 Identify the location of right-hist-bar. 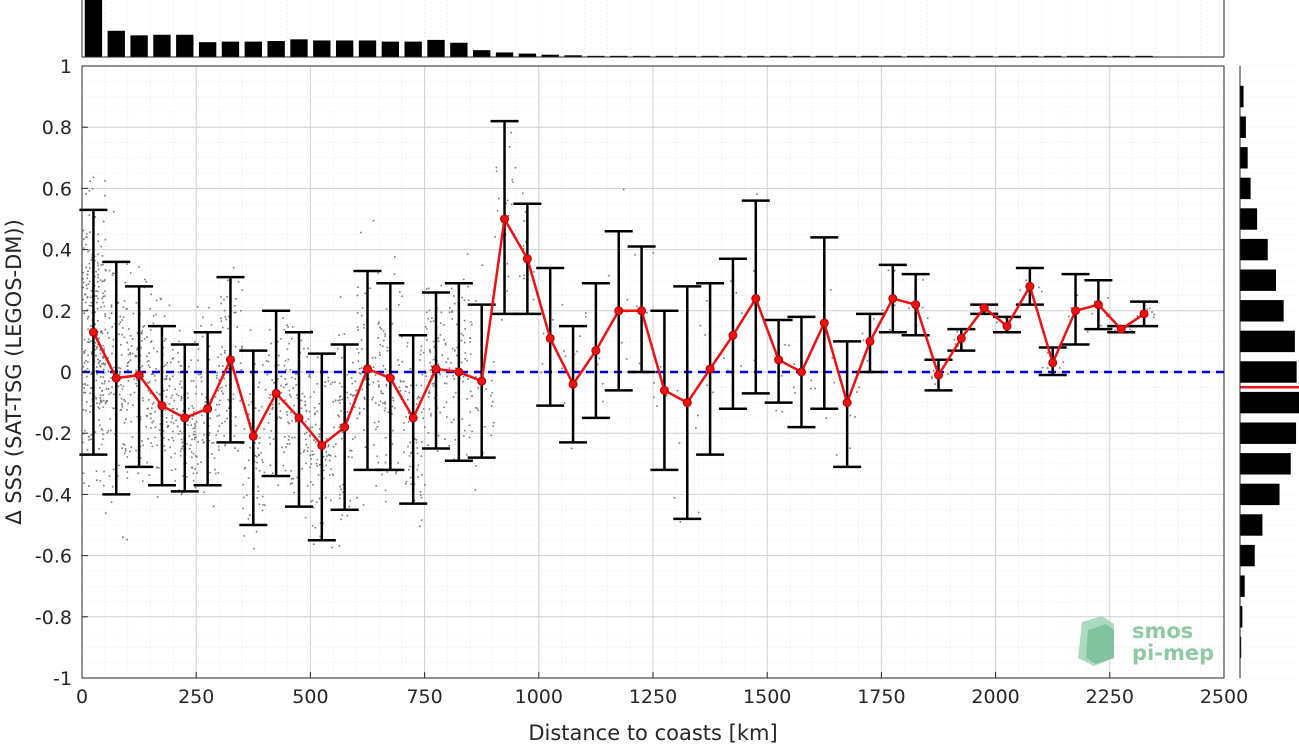
(1268, 433).